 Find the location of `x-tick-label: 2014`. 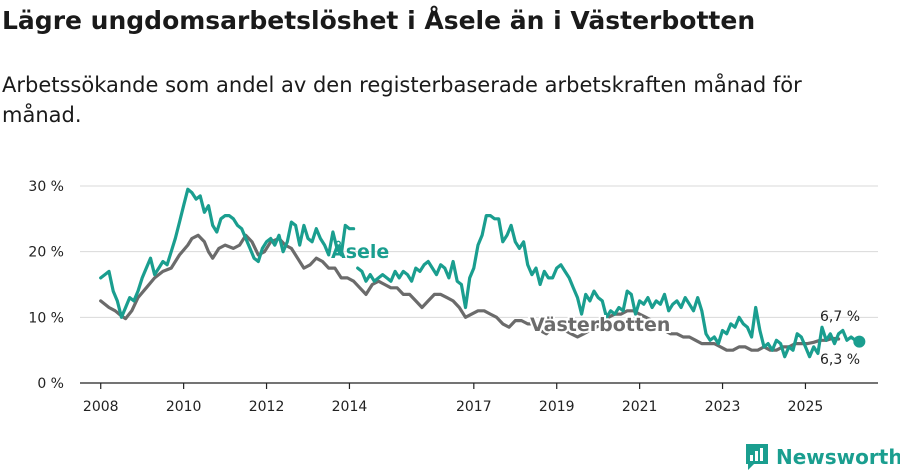

x-tick-label: 2014 is located at coordinates (350, 407).